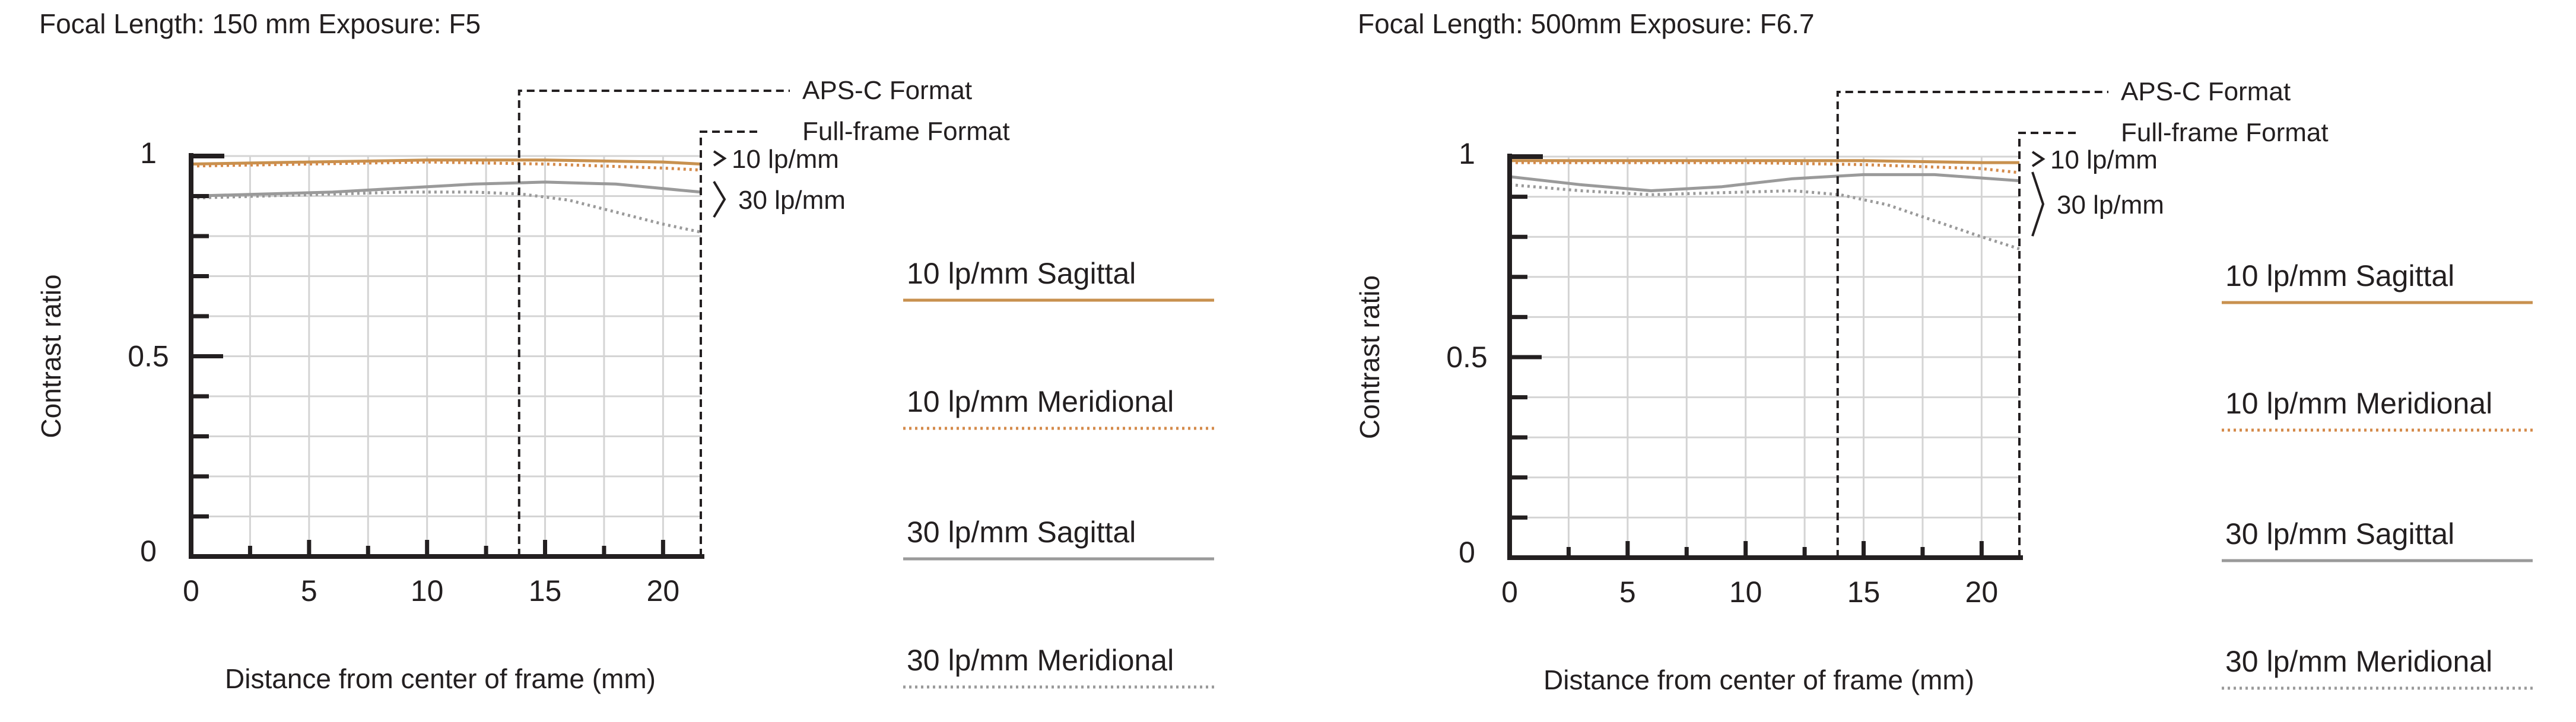  I want to click on chart-title: Focal Length: 150 mm Exposure: F5, so click(260, 24).